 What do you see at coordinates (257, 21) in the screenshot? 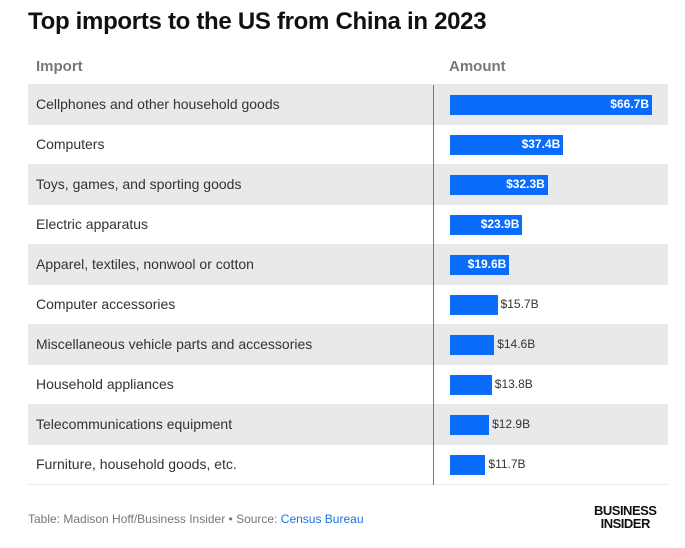
I see `chart-title: Top imports to the US from China in 2023` at bounding box center [257, 21].